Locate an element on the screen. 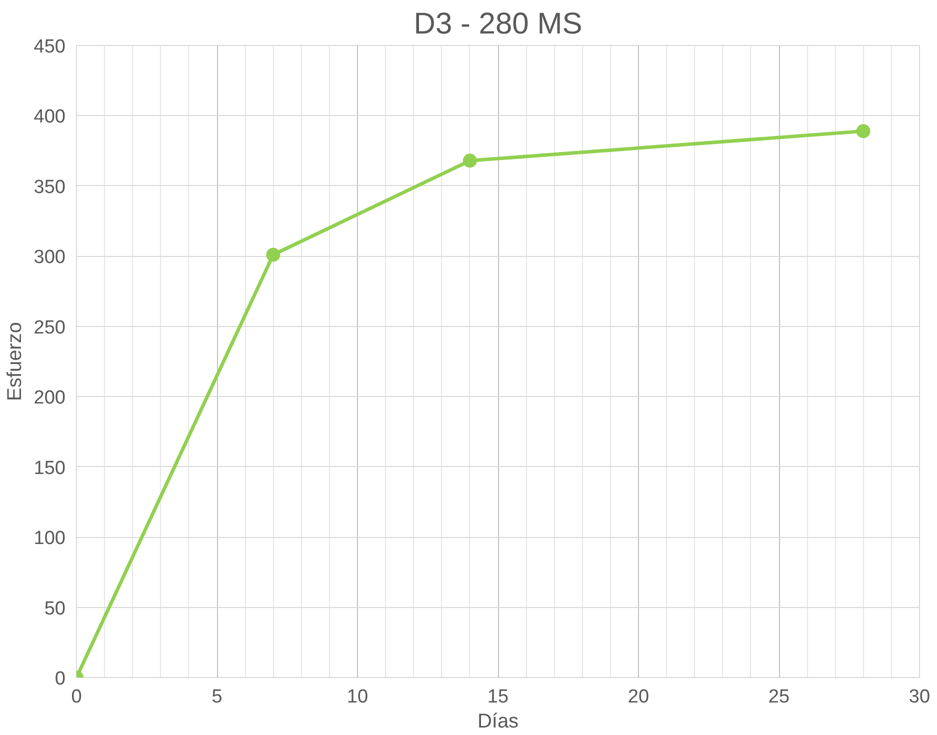  x-tick-label: 0 is located at coordinates (76, 697).